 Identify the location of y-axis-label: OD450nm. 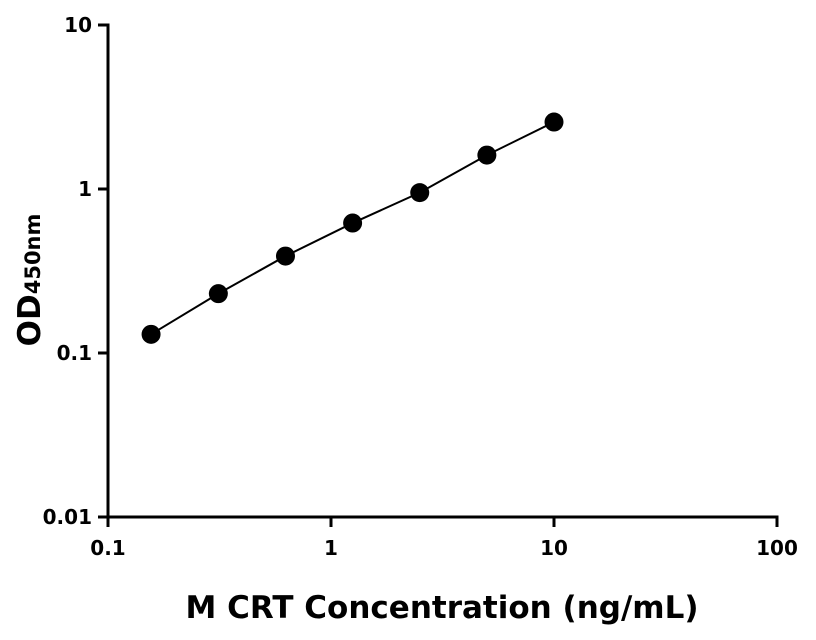
(30, 280).